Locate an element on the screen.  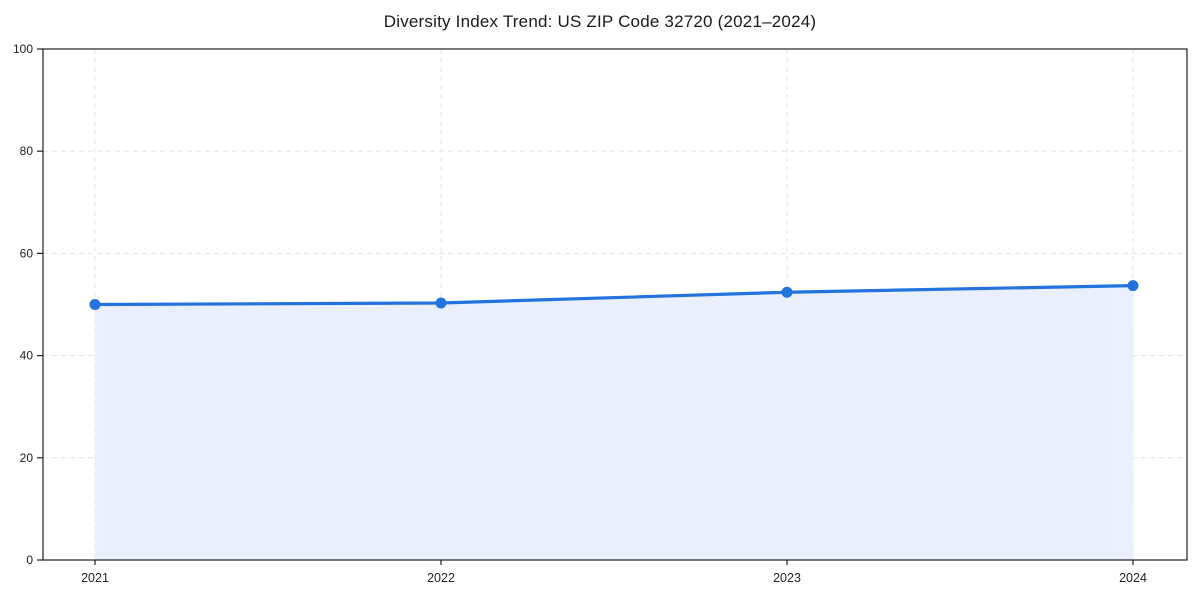
trend-line is located at coordinates (614, 295).